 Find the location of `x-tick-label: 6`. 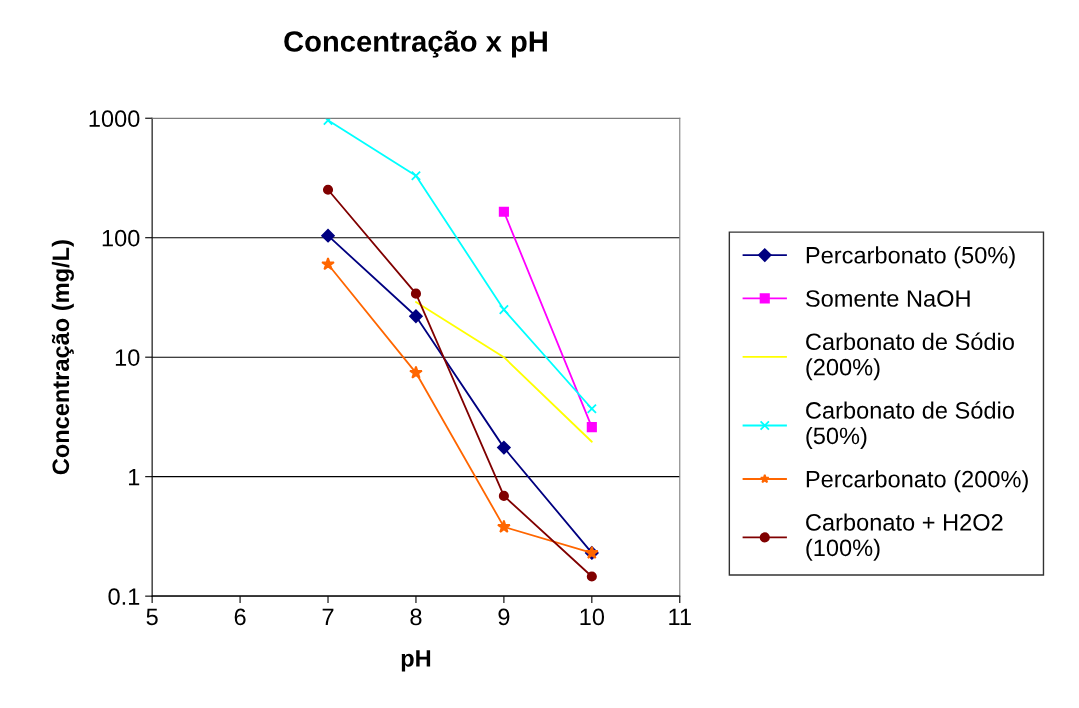

x-tick-label: 6 is located at coordinates (240, 617).